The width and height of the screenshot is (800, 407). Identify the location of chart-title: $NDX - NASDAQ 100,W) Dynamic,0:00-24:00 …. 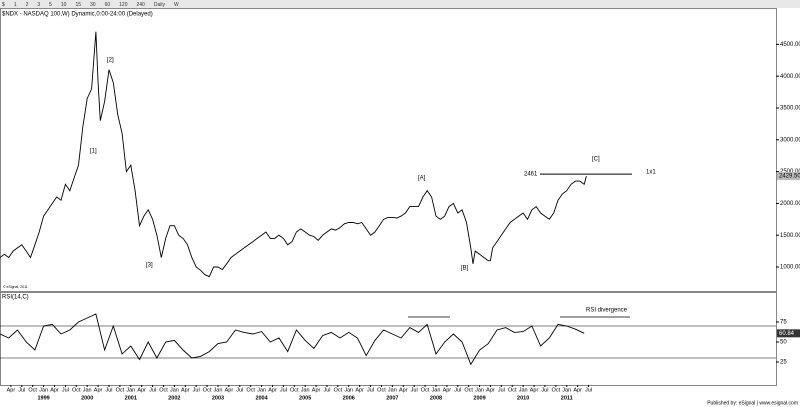
(77, 15).